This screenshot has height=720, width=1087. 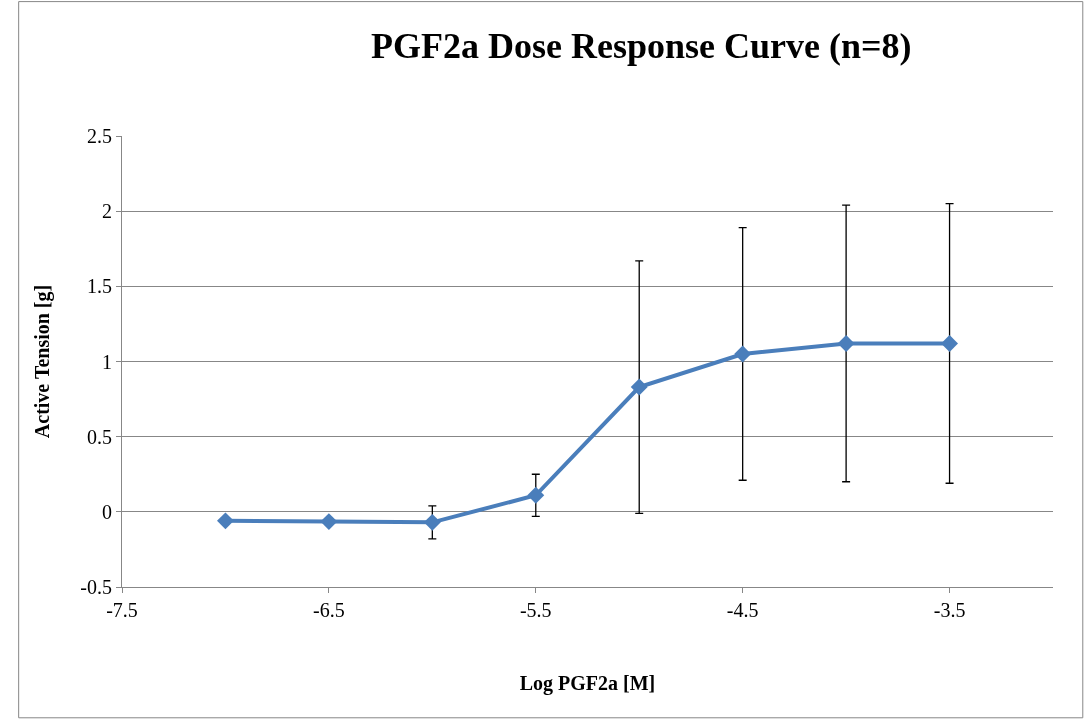 I want to click on x-tick-label: -3.5, so click(x=949, y=610).